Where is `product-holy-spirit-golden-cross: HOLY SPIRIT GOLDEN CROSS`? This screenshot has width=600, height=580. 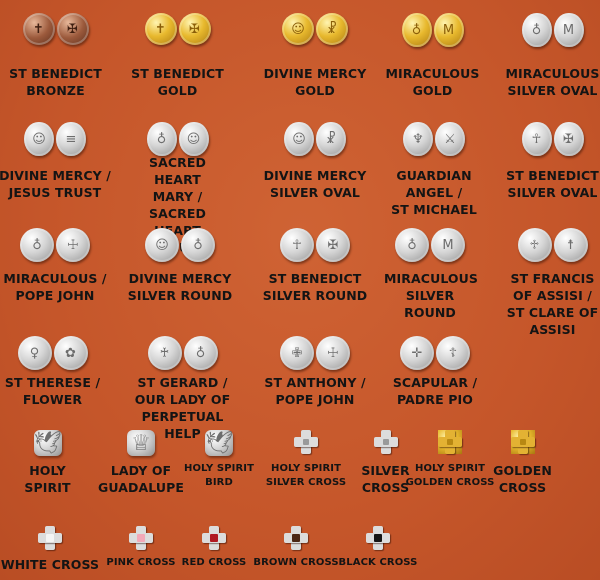 product-holy-spirit-golden-cross: HOLY SPIRIT GOLDEN CROSS is located at coordinates (450, 459).